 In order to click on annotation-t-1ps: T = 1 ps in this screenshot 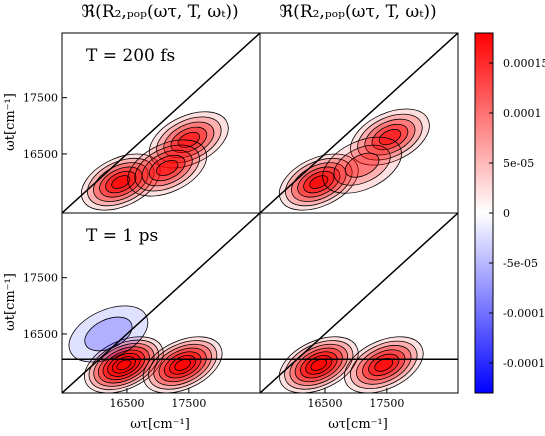, I will do `click(122, 236)`.